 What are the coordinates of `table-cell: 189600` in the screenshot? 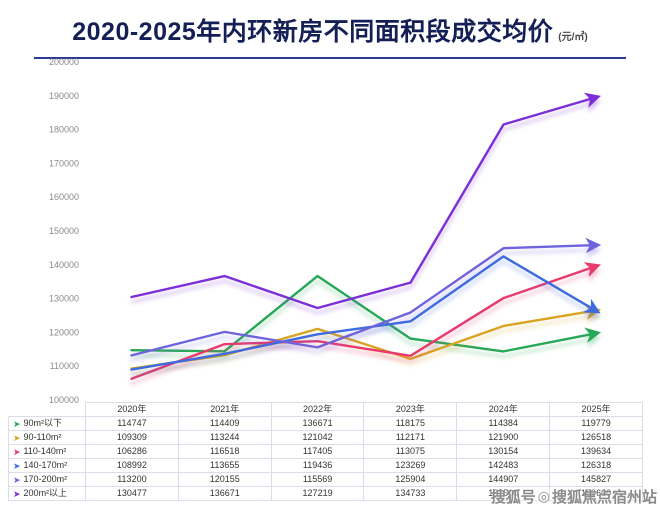 It's located at (596, 493).